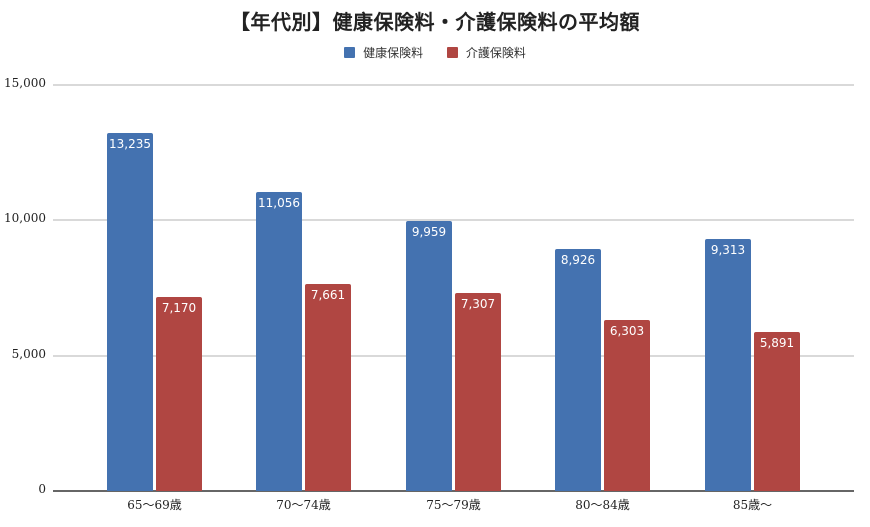  What do you see at coordinates (130, 143) in the screenshot?
I see `bar-value-label: 13,235` at bounding box center [130, 143].